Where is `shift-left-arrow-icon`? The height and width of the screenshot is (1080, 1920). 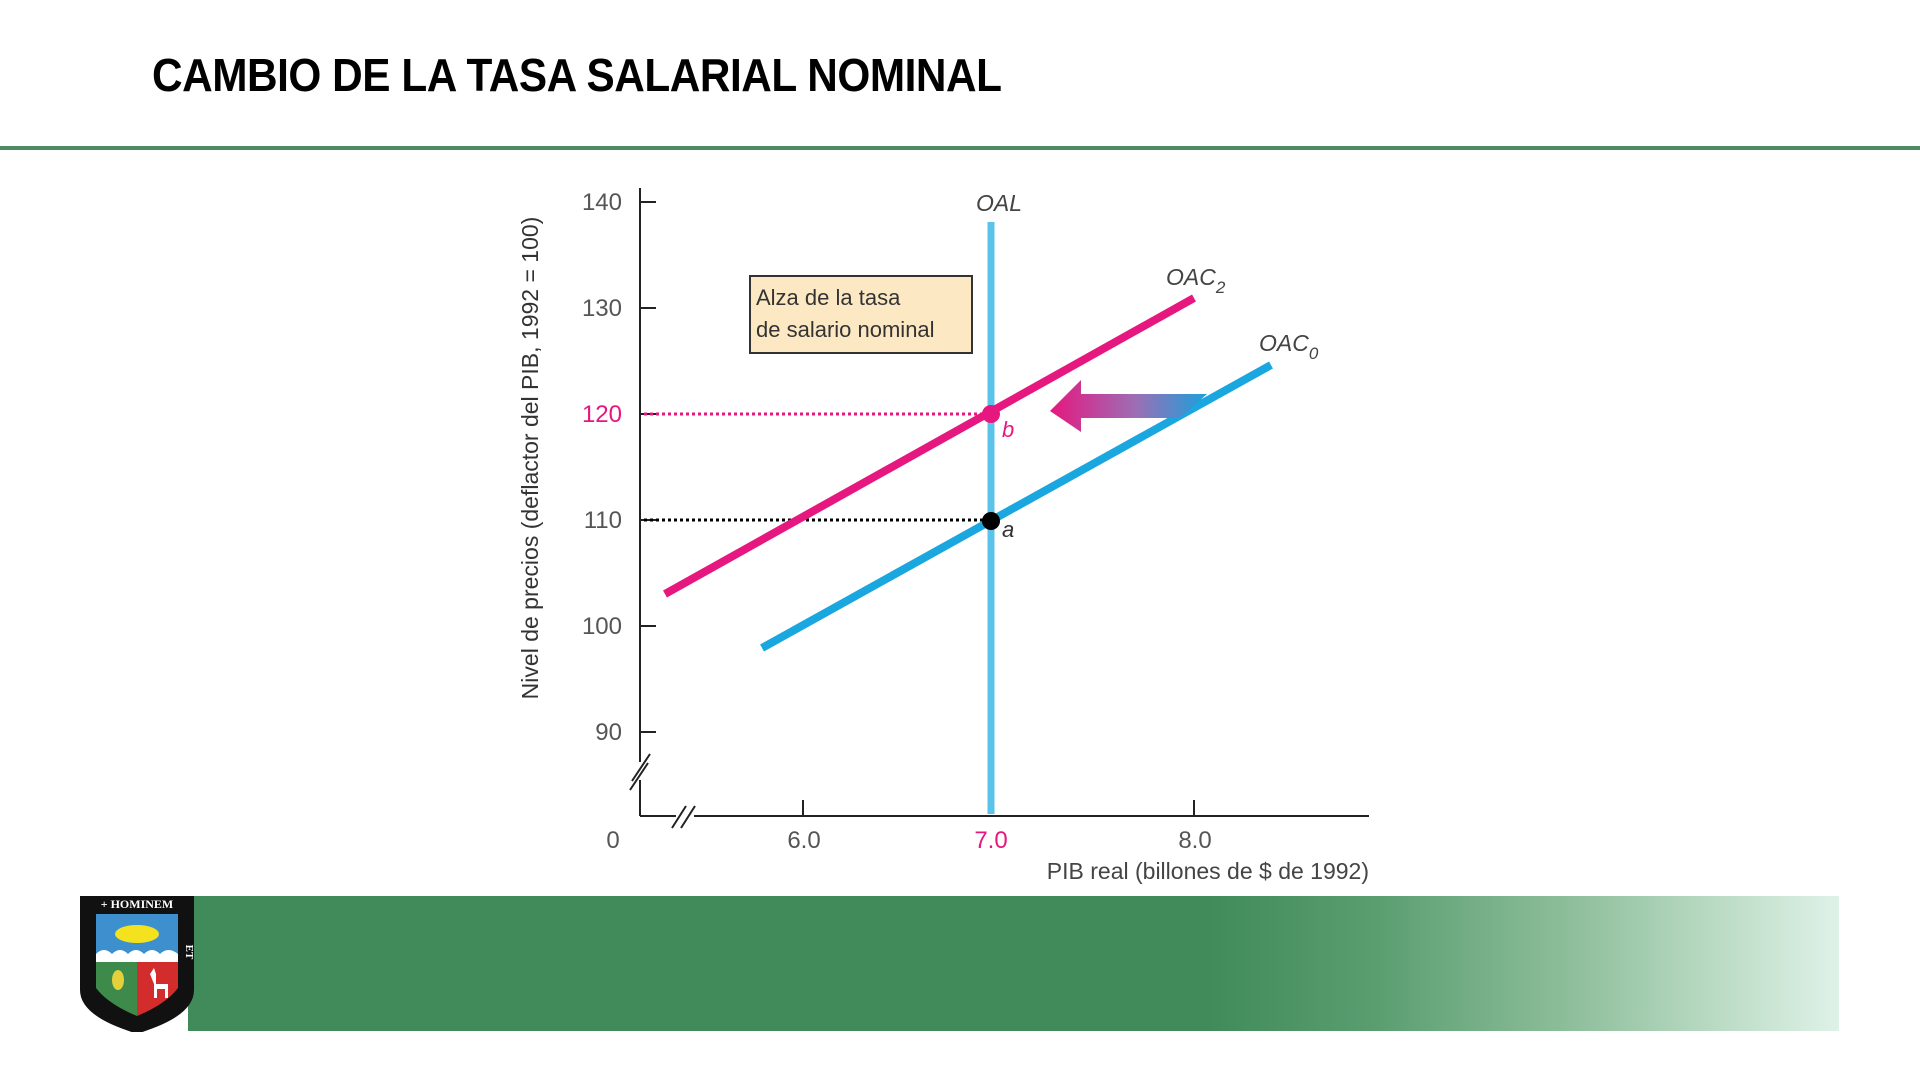
shift-left-arrow-icon is located at coordinates (1128, 406).